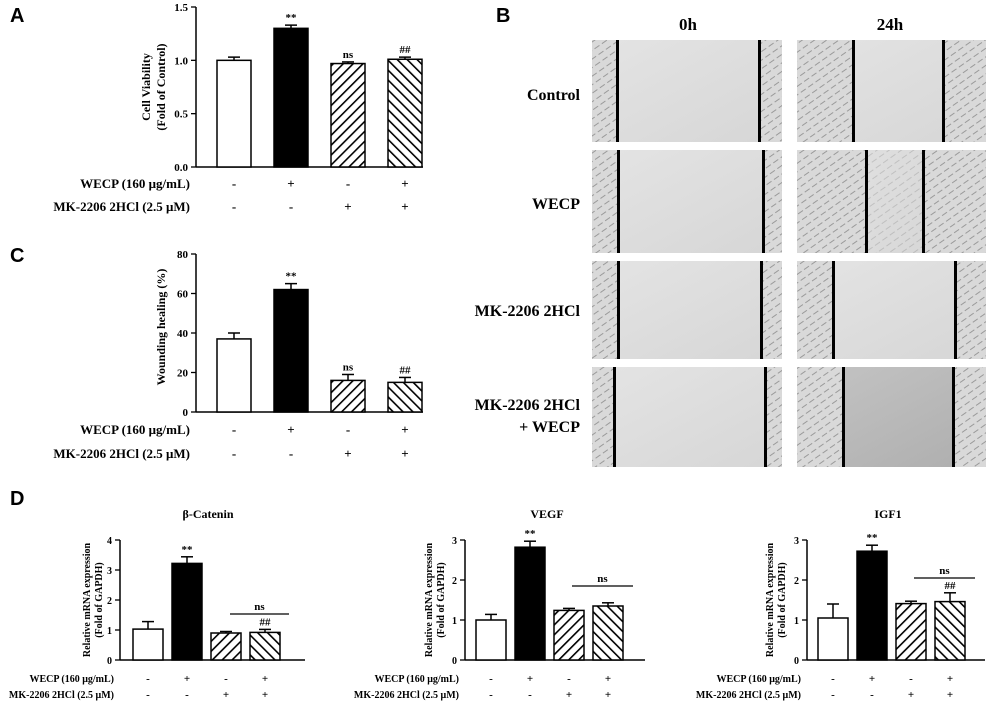  Describe the element at coordinates (183, 255) in the screenshot. I see `y-tick-label: 80` at that location.